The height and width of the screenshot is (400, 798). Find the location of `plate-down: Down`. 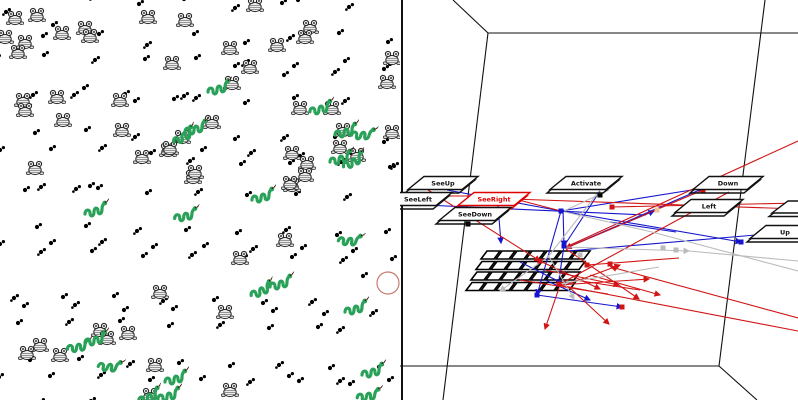

plate-down: Down is located at coordinates (726, 184).